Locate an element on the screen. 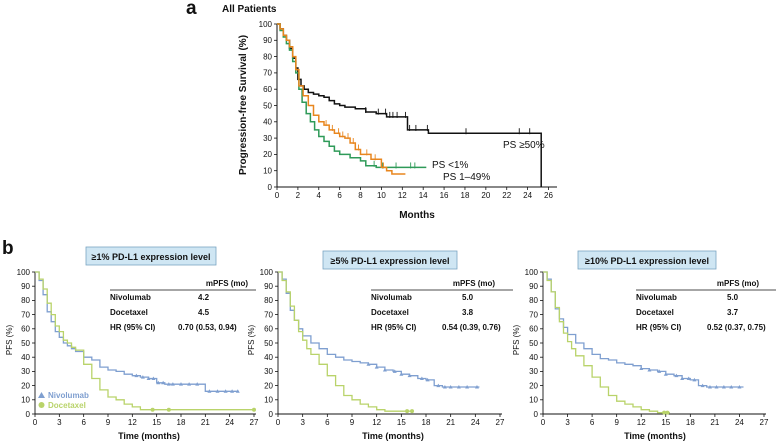  subpanel-3-y-tick-label-20: 20 is located at coordinates (533, 385).